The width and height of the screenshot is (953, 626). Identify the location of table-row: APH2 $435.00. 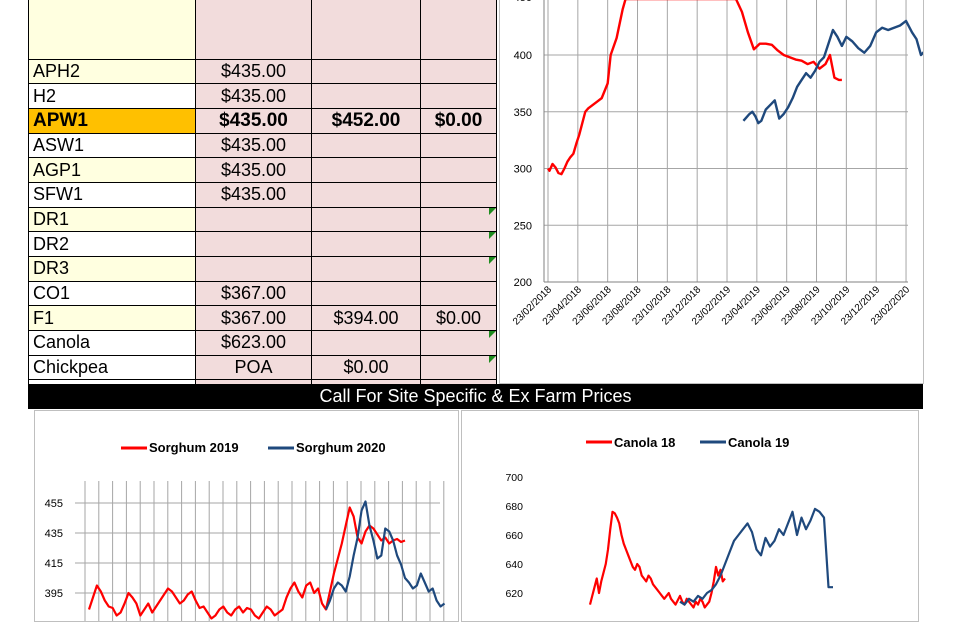
(262, 71).